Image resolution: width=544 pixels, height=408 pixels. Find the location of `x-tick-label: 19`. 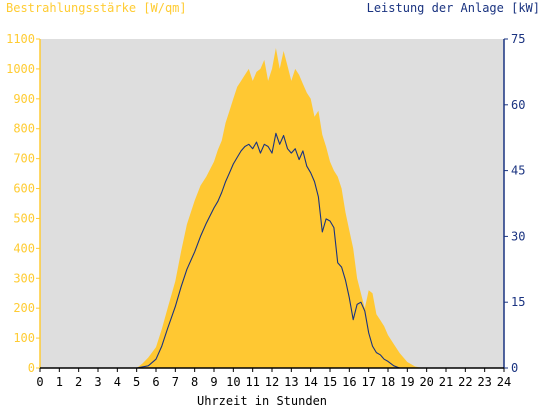

x-tick-label: 19 is located at coordinates (407, 382).